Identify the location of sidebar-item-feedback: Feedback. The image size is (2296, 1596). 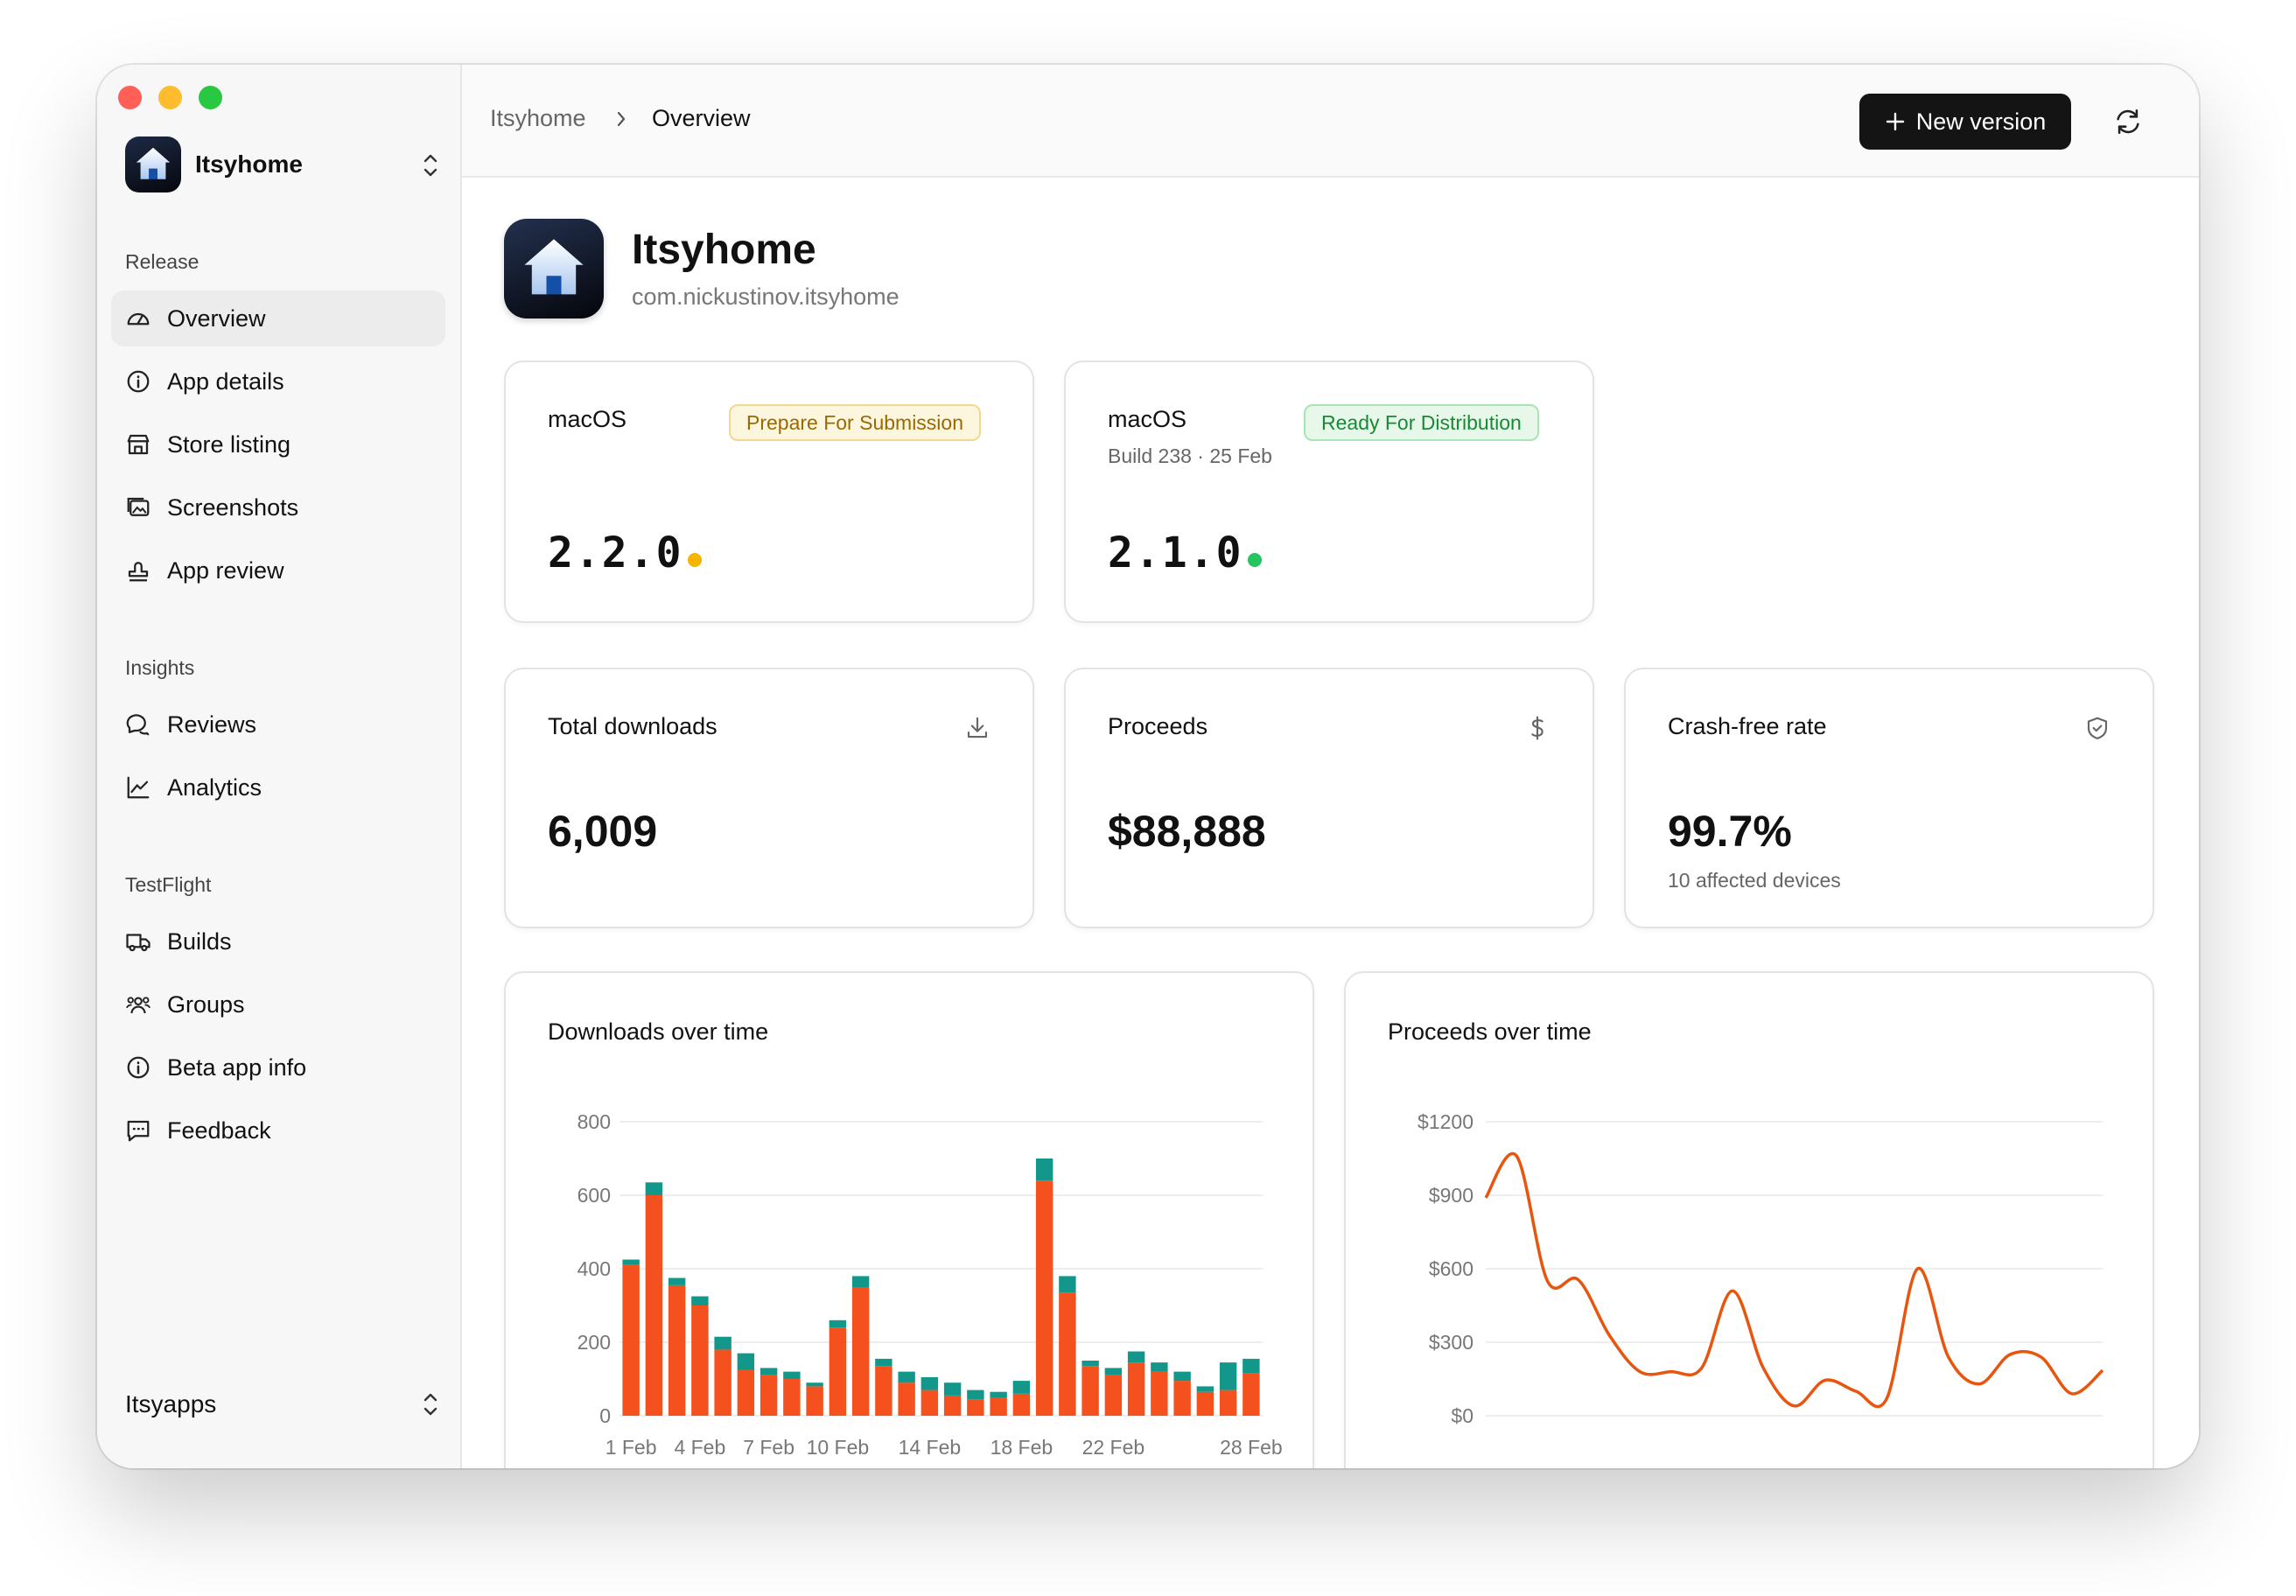
(278, 1130).